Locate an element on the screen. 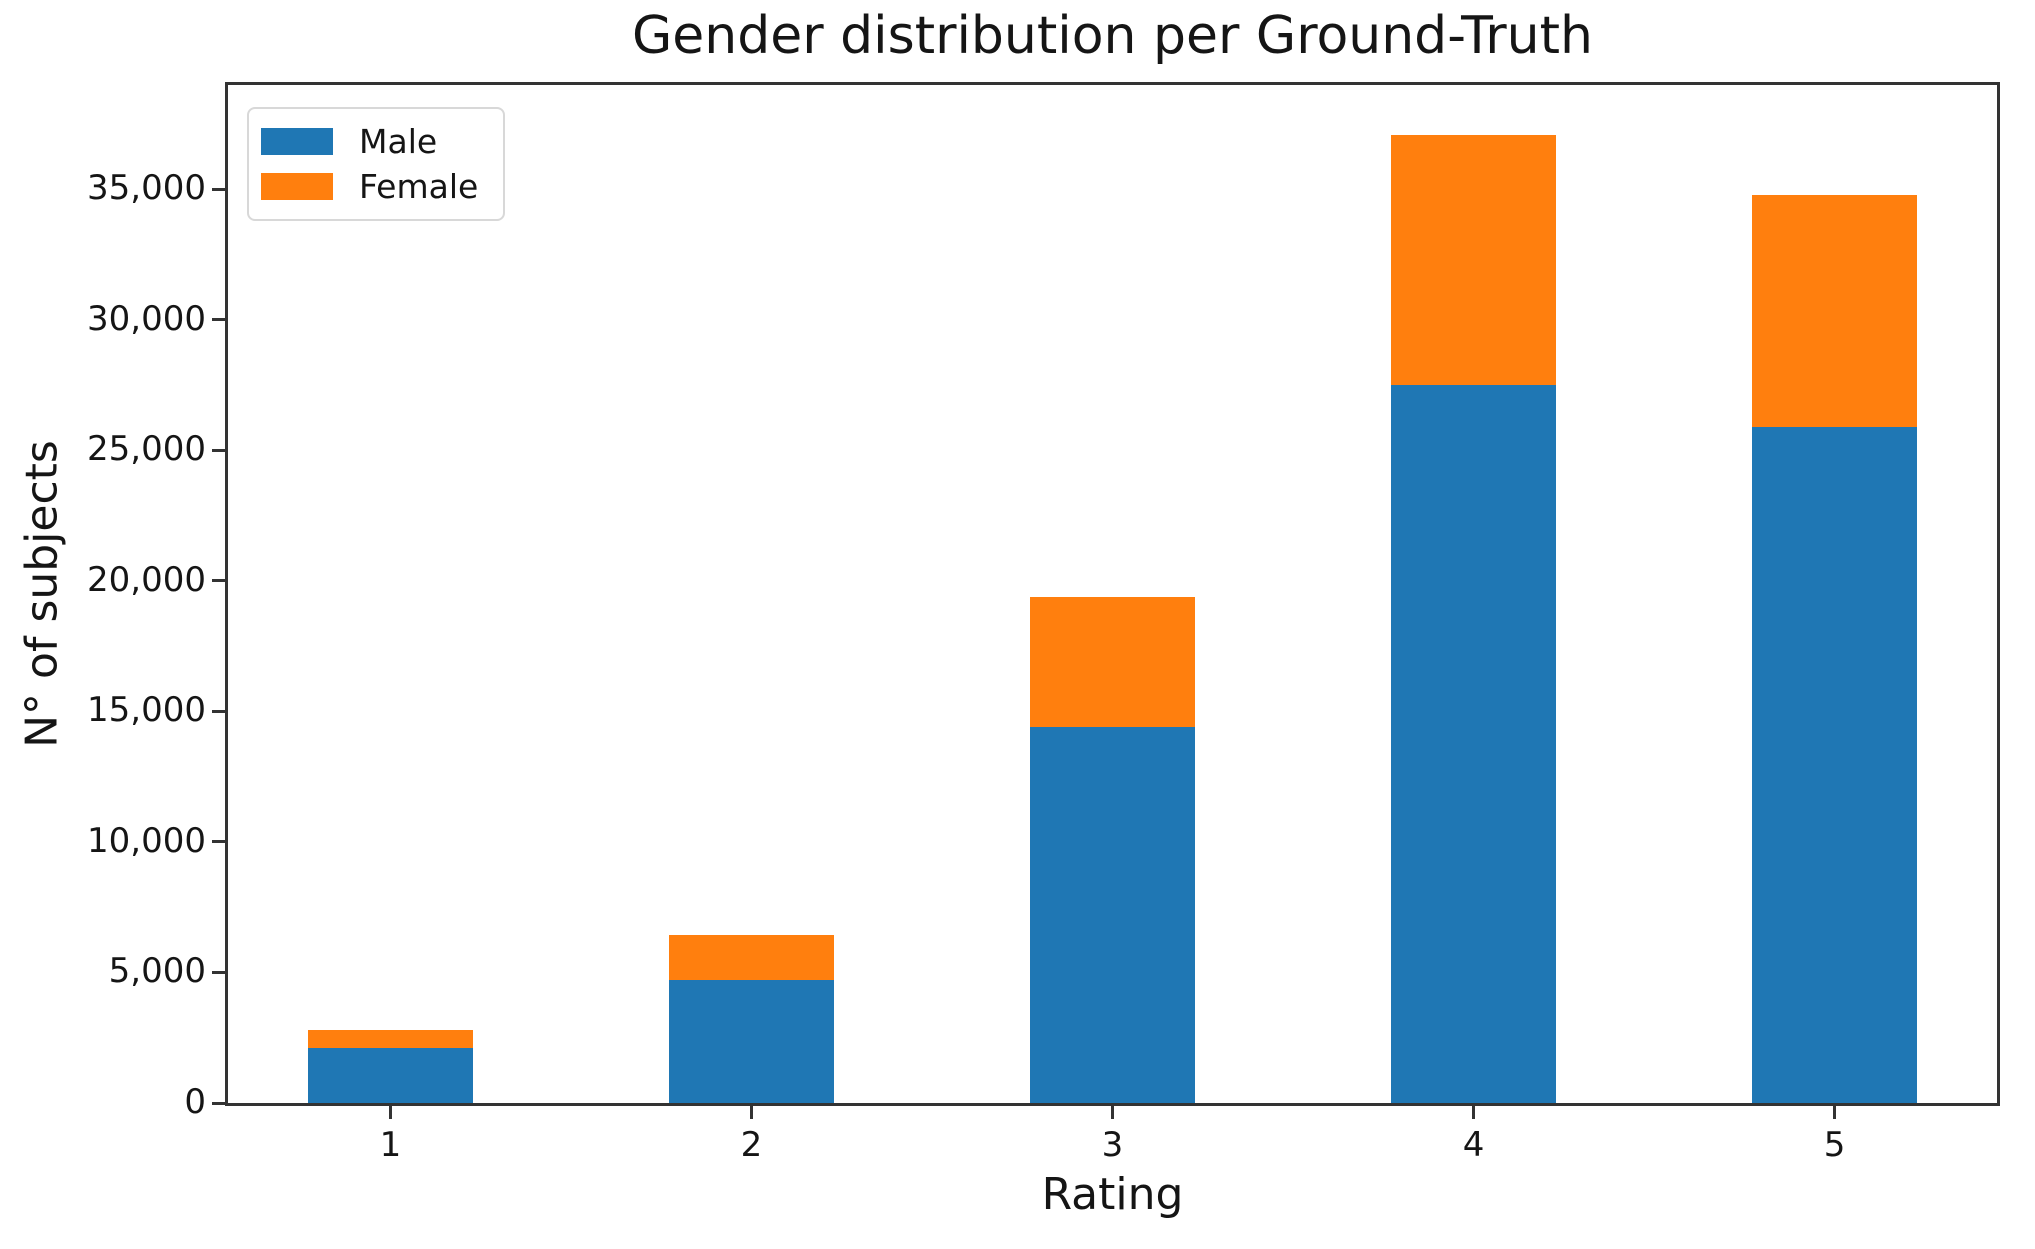 This screenshot has height=1249, width=2035. legend-swatch-female is located at coordinates (297, 186).